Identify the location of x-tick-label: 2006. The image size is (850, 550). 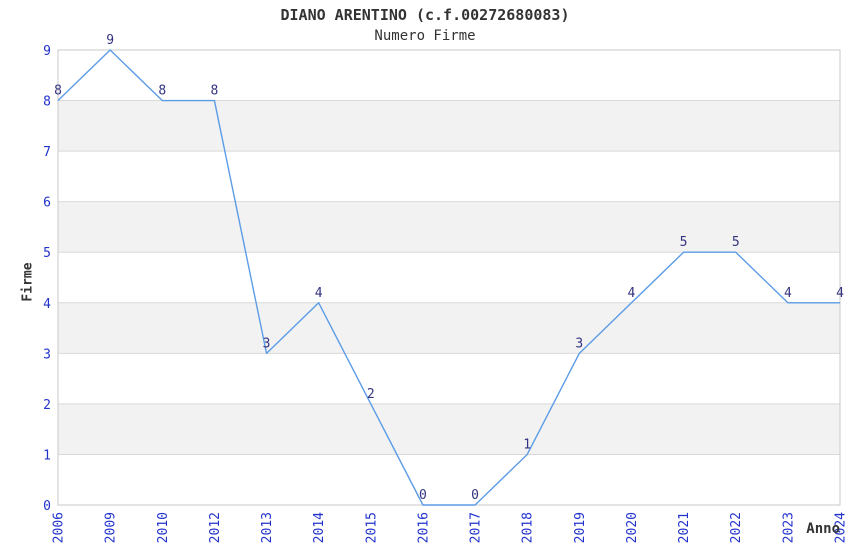
(59, 527).